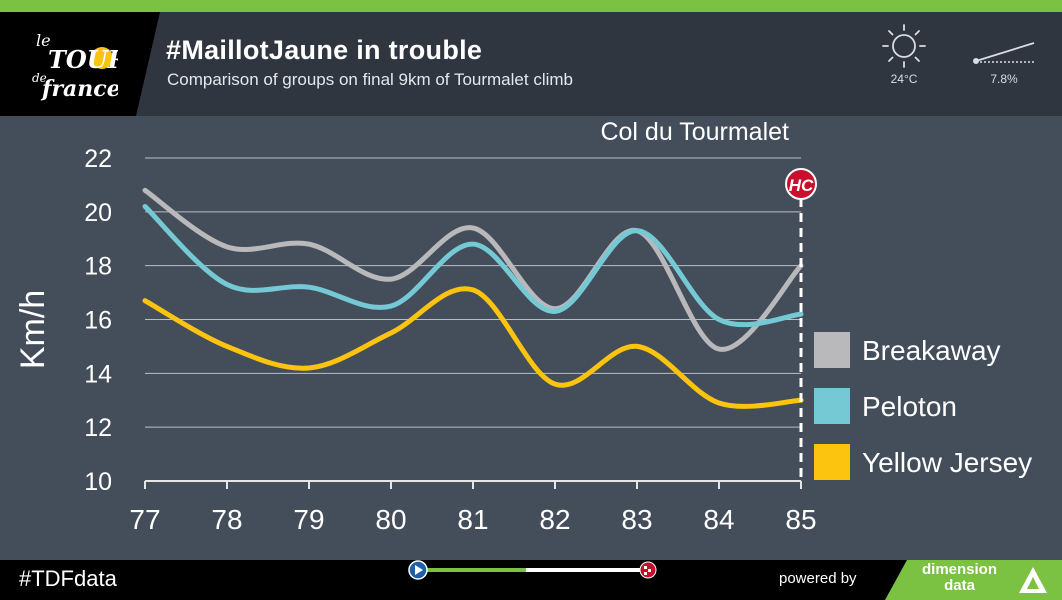  I want to click on play-icon, so click(418, 570).